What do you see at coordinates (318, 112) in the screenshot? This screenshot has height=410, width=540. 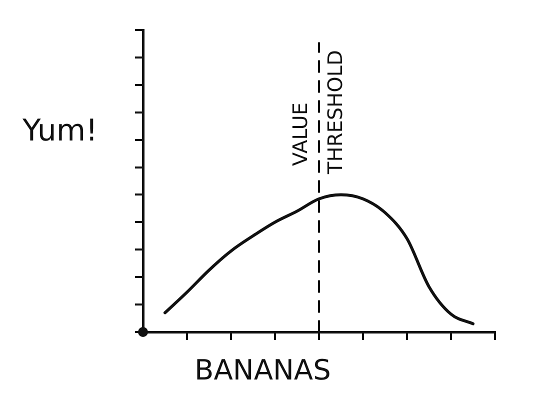 I see `text: VALUE THRESHOLD` at bounding box center [318, 112].